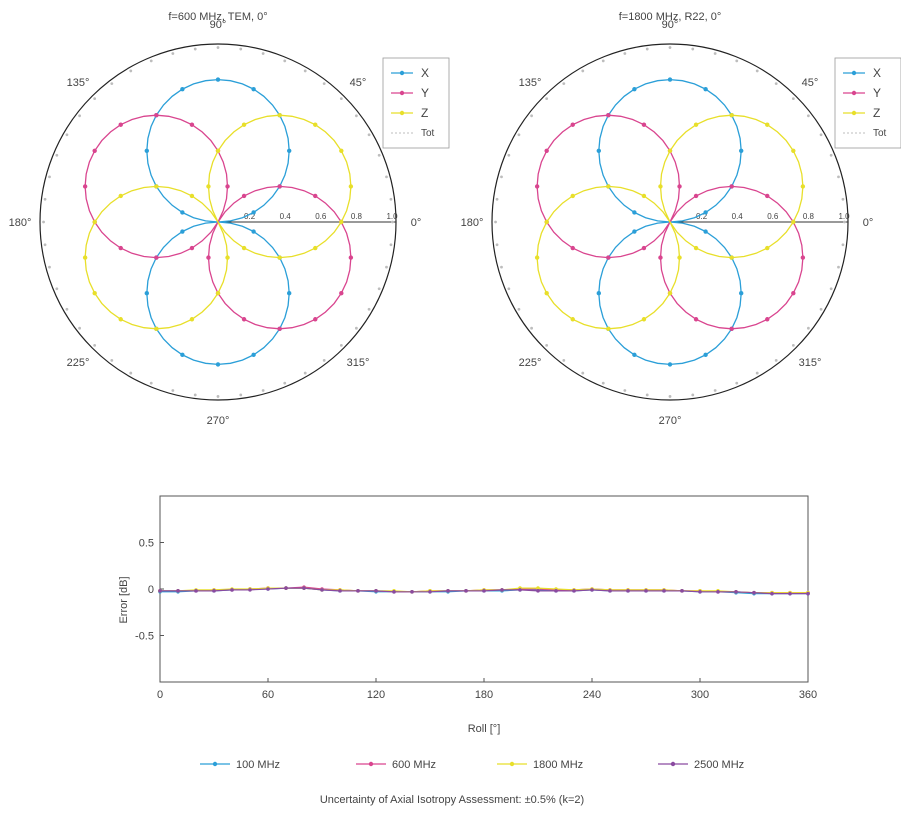 The height and width of the screenshot is (819, 901). What do you see at coordinates (218, 25) in the screenshot?
I see `polar-left-angle-label: 90°` at bounding box center [218, 25].